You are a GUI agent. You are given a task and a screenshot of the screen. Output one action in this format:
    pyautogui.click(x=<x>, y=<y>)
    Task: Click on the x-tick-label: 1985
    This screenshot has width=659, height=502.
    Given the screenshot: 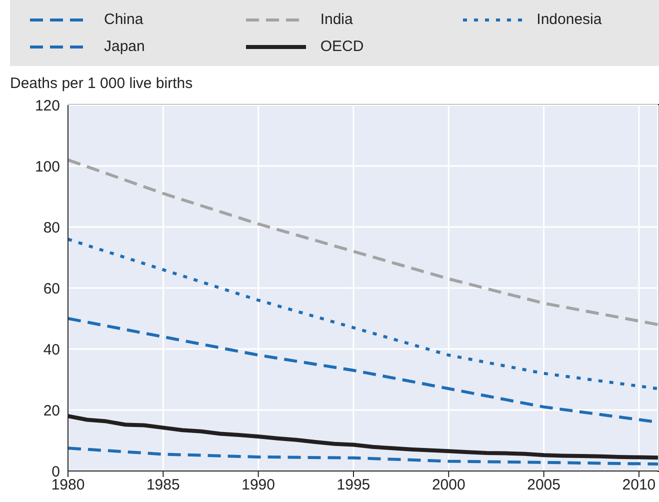 What is the action you would take?
    pyautogui.click(x=163, y=485)
    